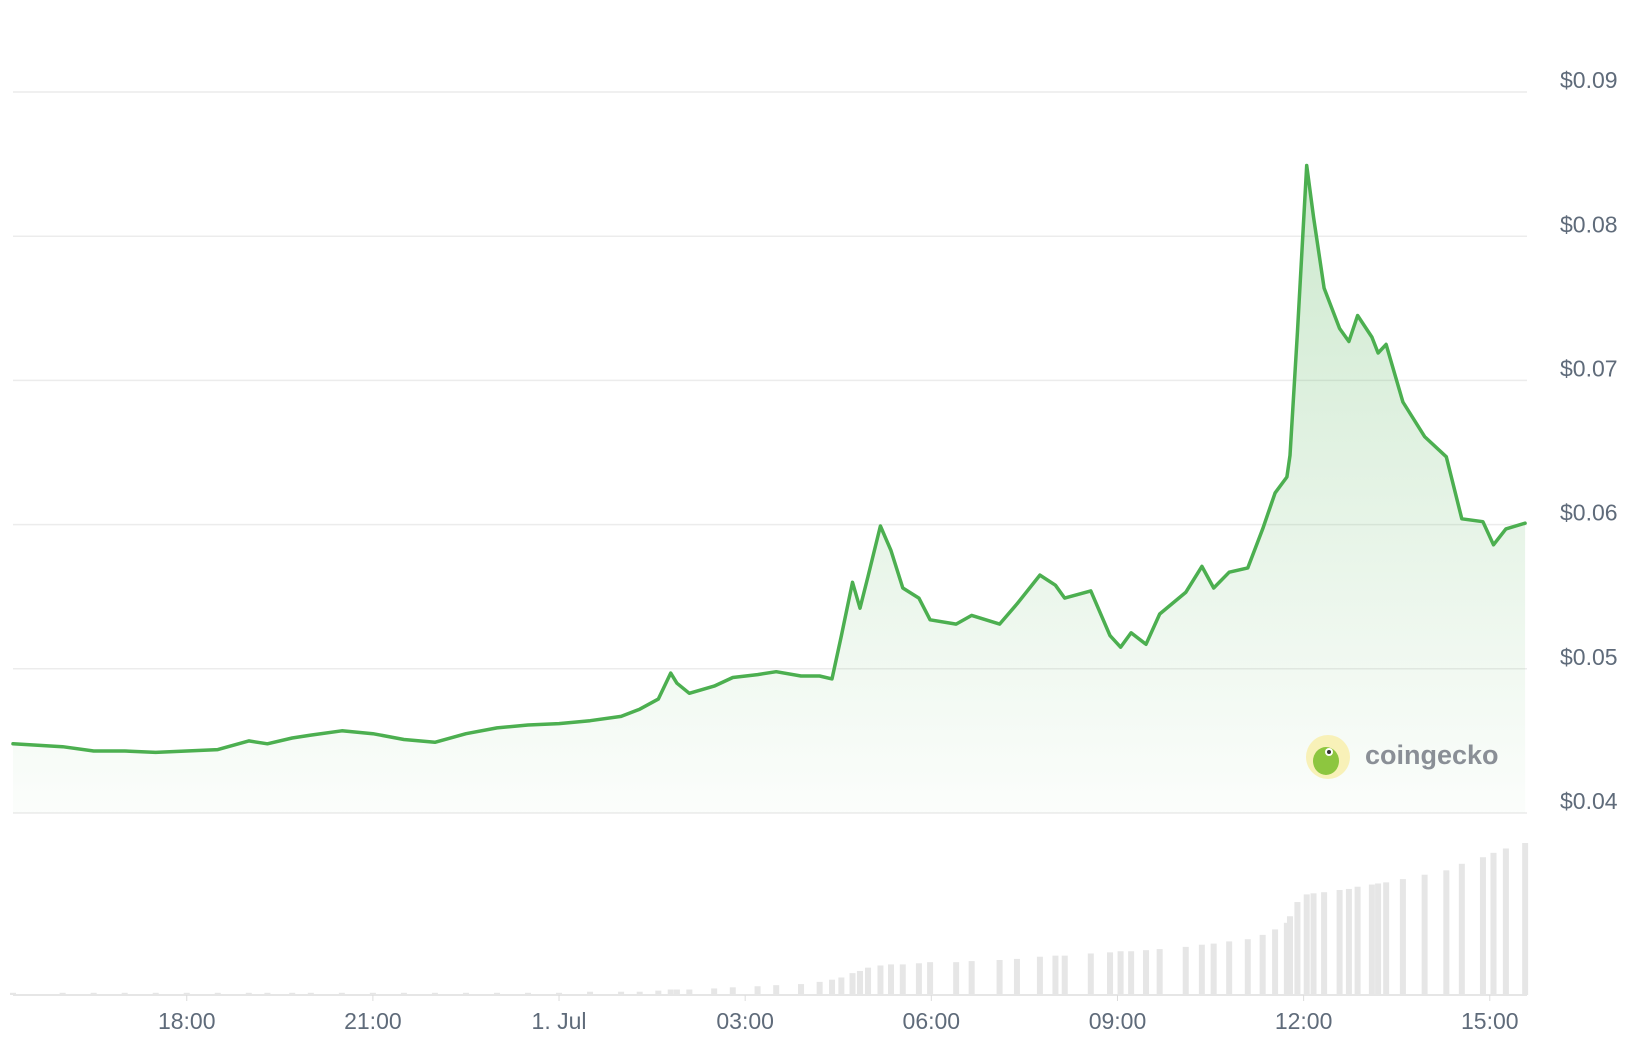 The height and width of the screenshot is (1050, 1652). What do you see at coordinates (1589, 80) in the screenshot?
I see `y-tick-label: $0.09` at bounding box center [1589, 80].